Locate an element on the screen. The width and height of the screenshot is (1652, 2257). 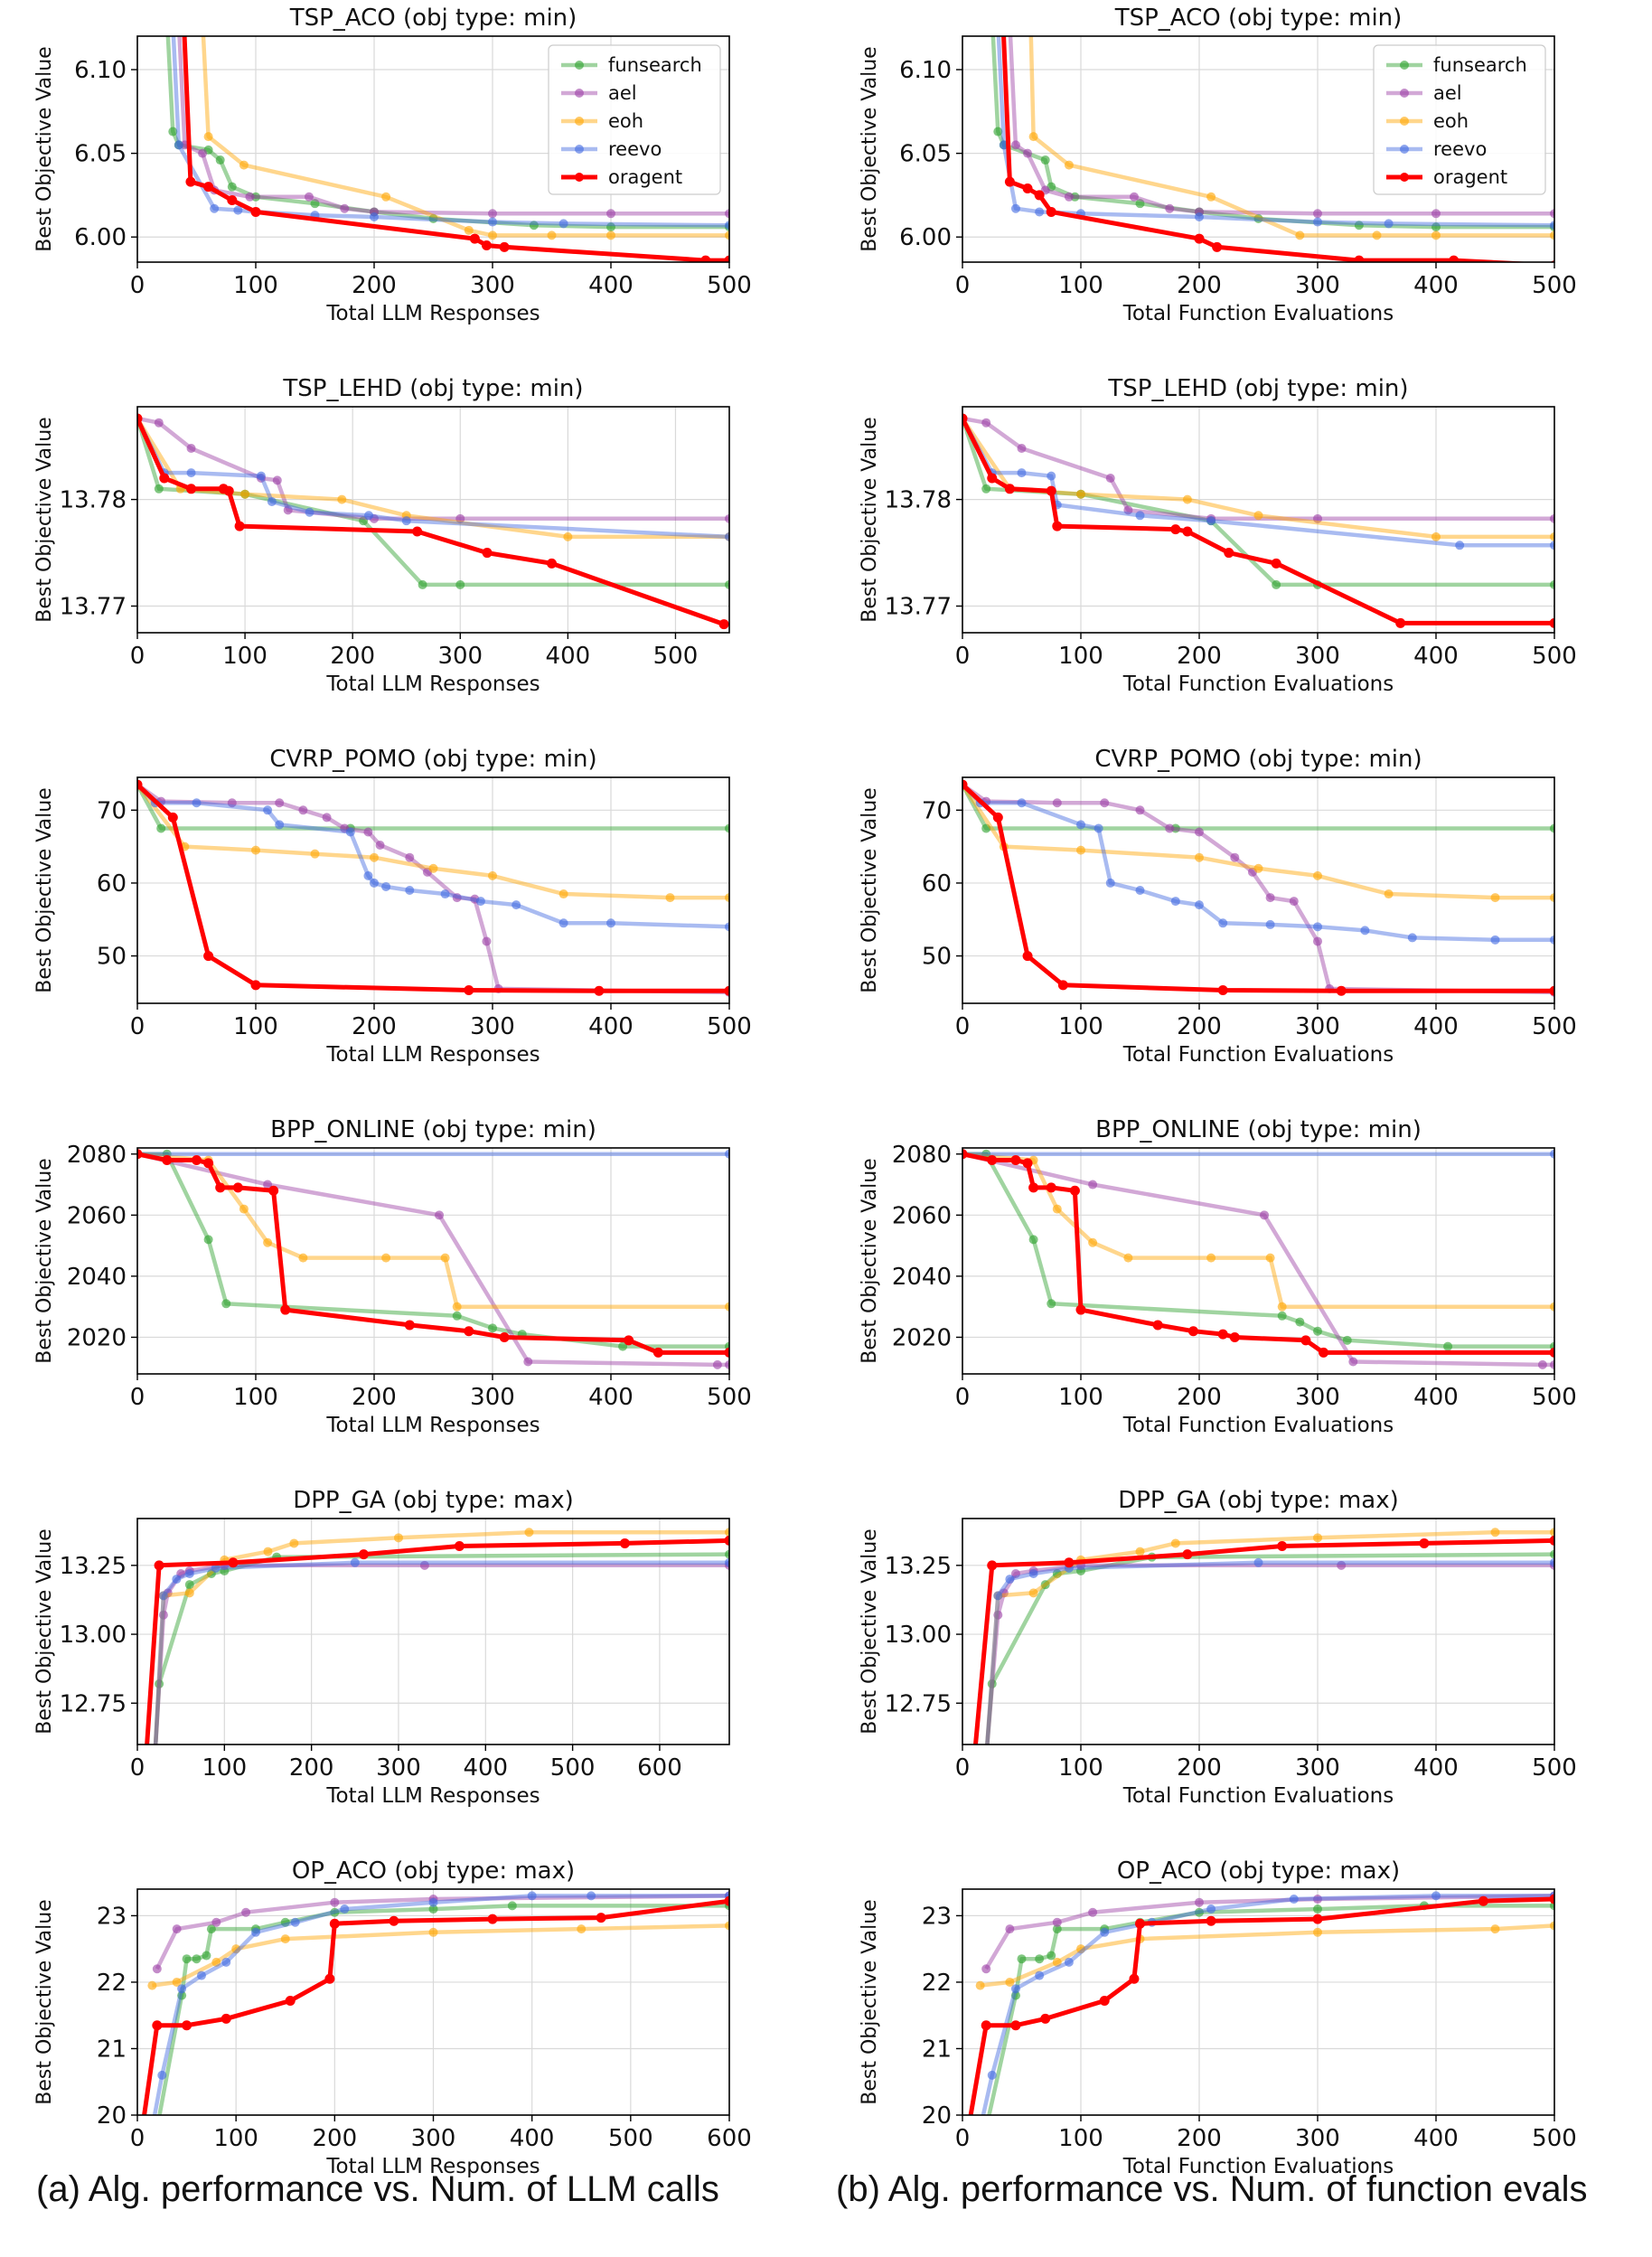
x-axis-label: Total LLM Responses is located at coordinates (432, 2166).